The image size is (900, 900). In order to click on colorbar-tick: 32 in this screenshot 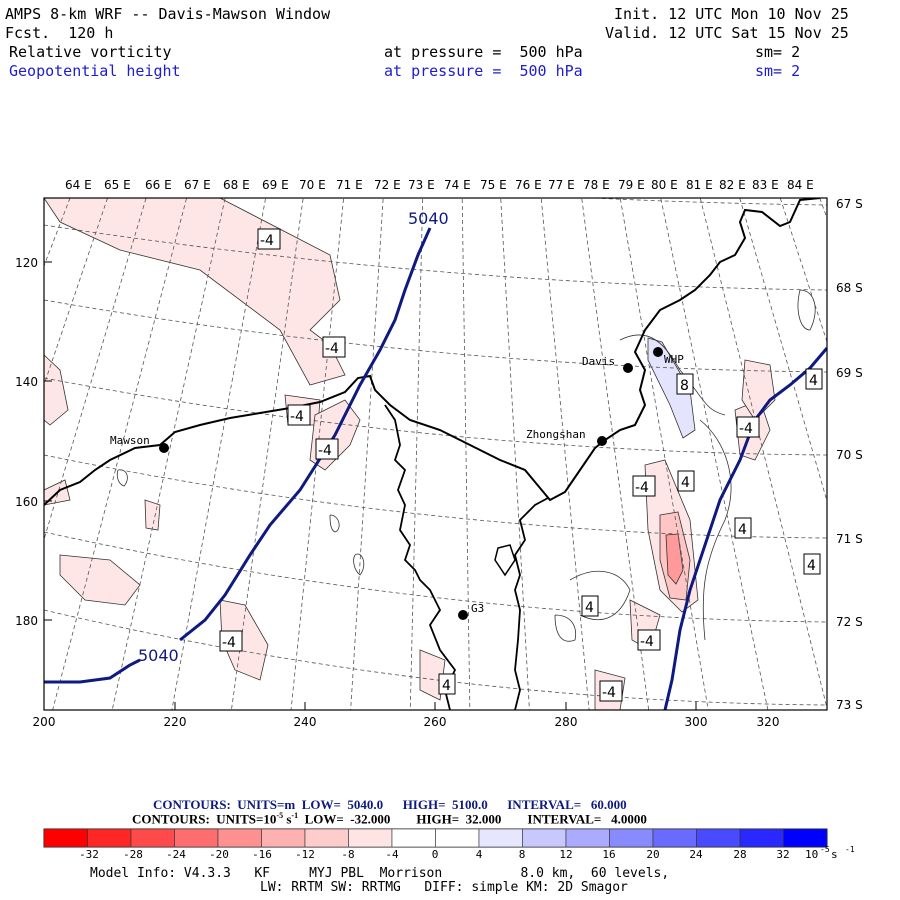, I will do `click(782, 854)`.